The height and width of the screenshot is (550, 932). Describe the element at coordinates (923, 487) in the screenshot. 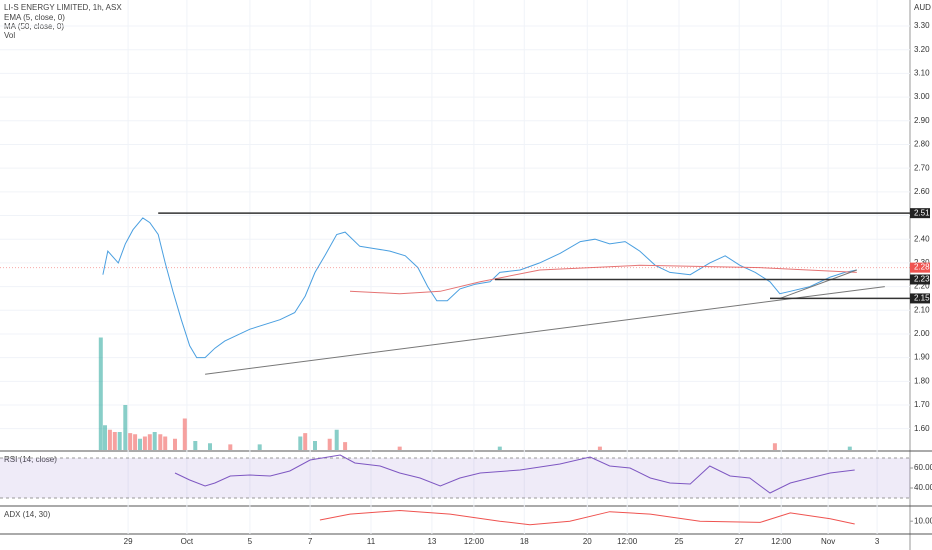

I see `y-tick-label: 40.00` at that location.